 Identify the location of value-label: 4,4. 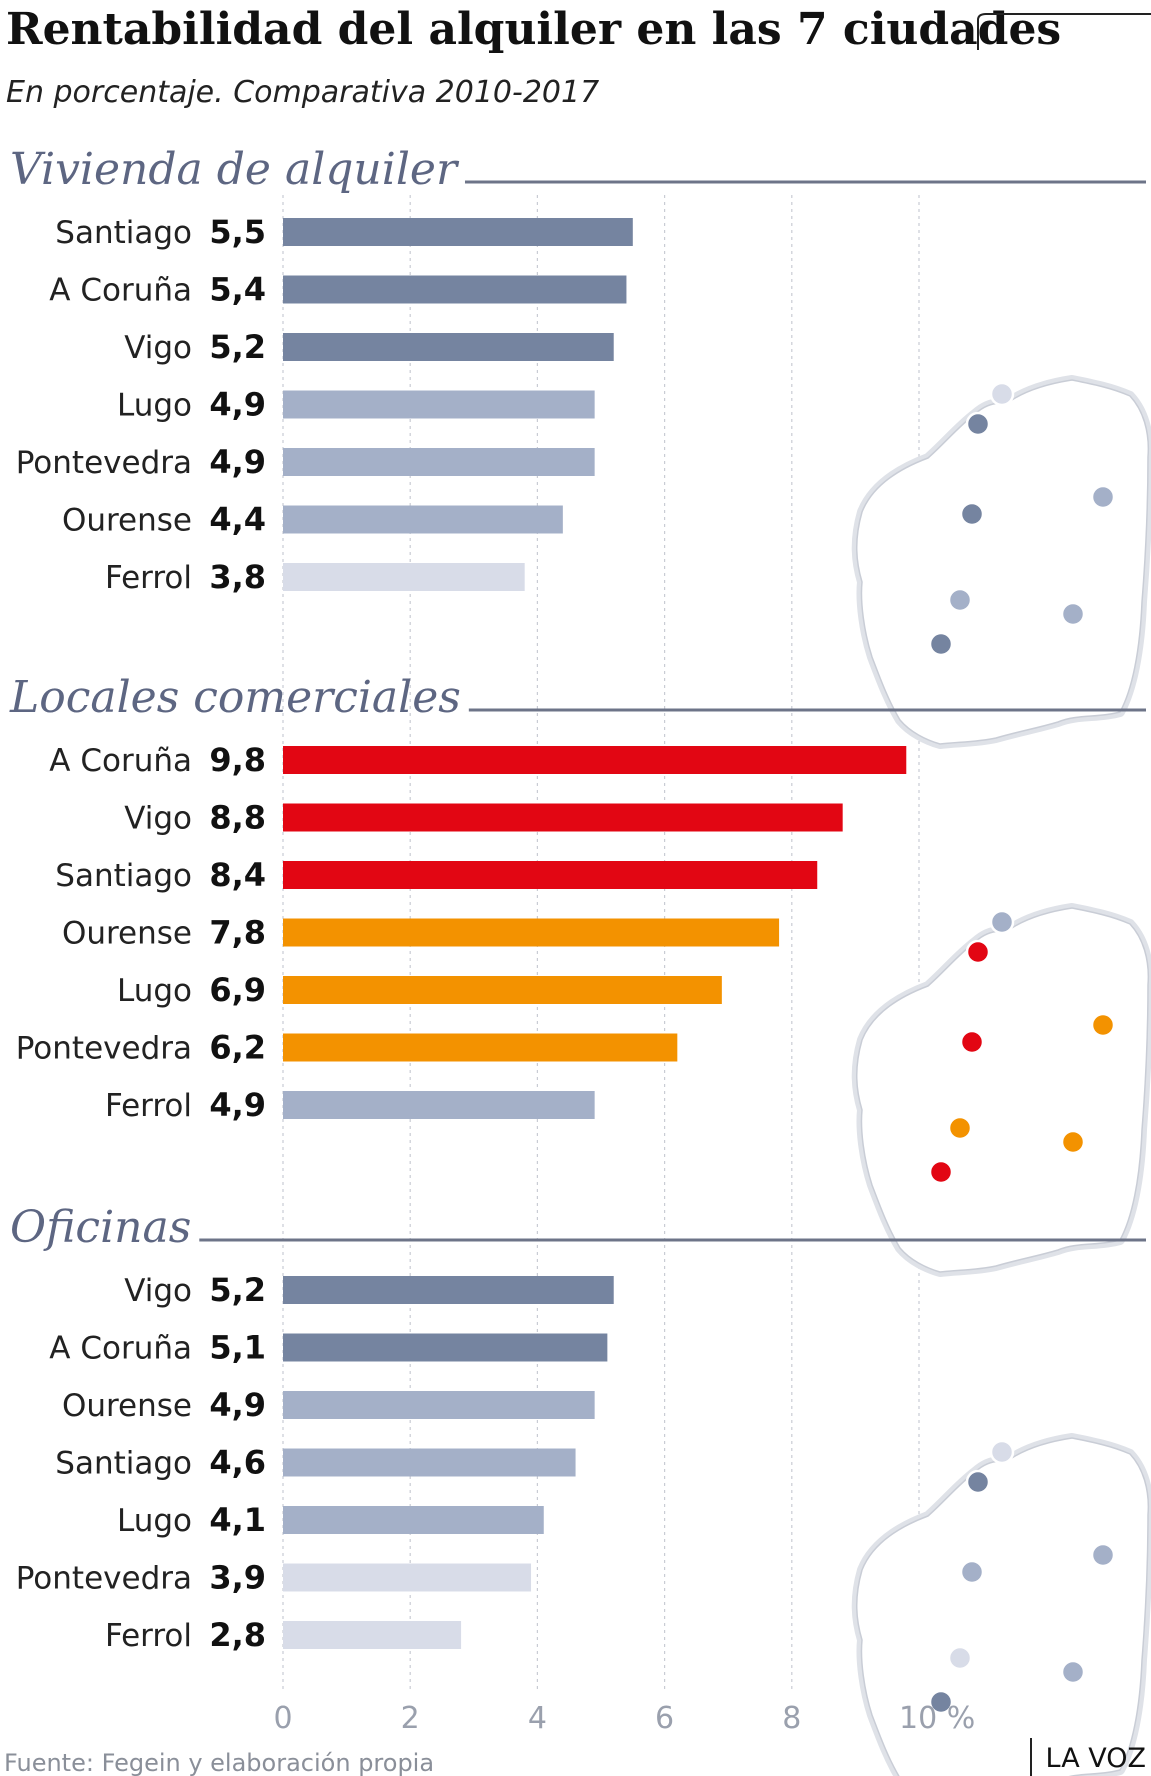
(237, 520).